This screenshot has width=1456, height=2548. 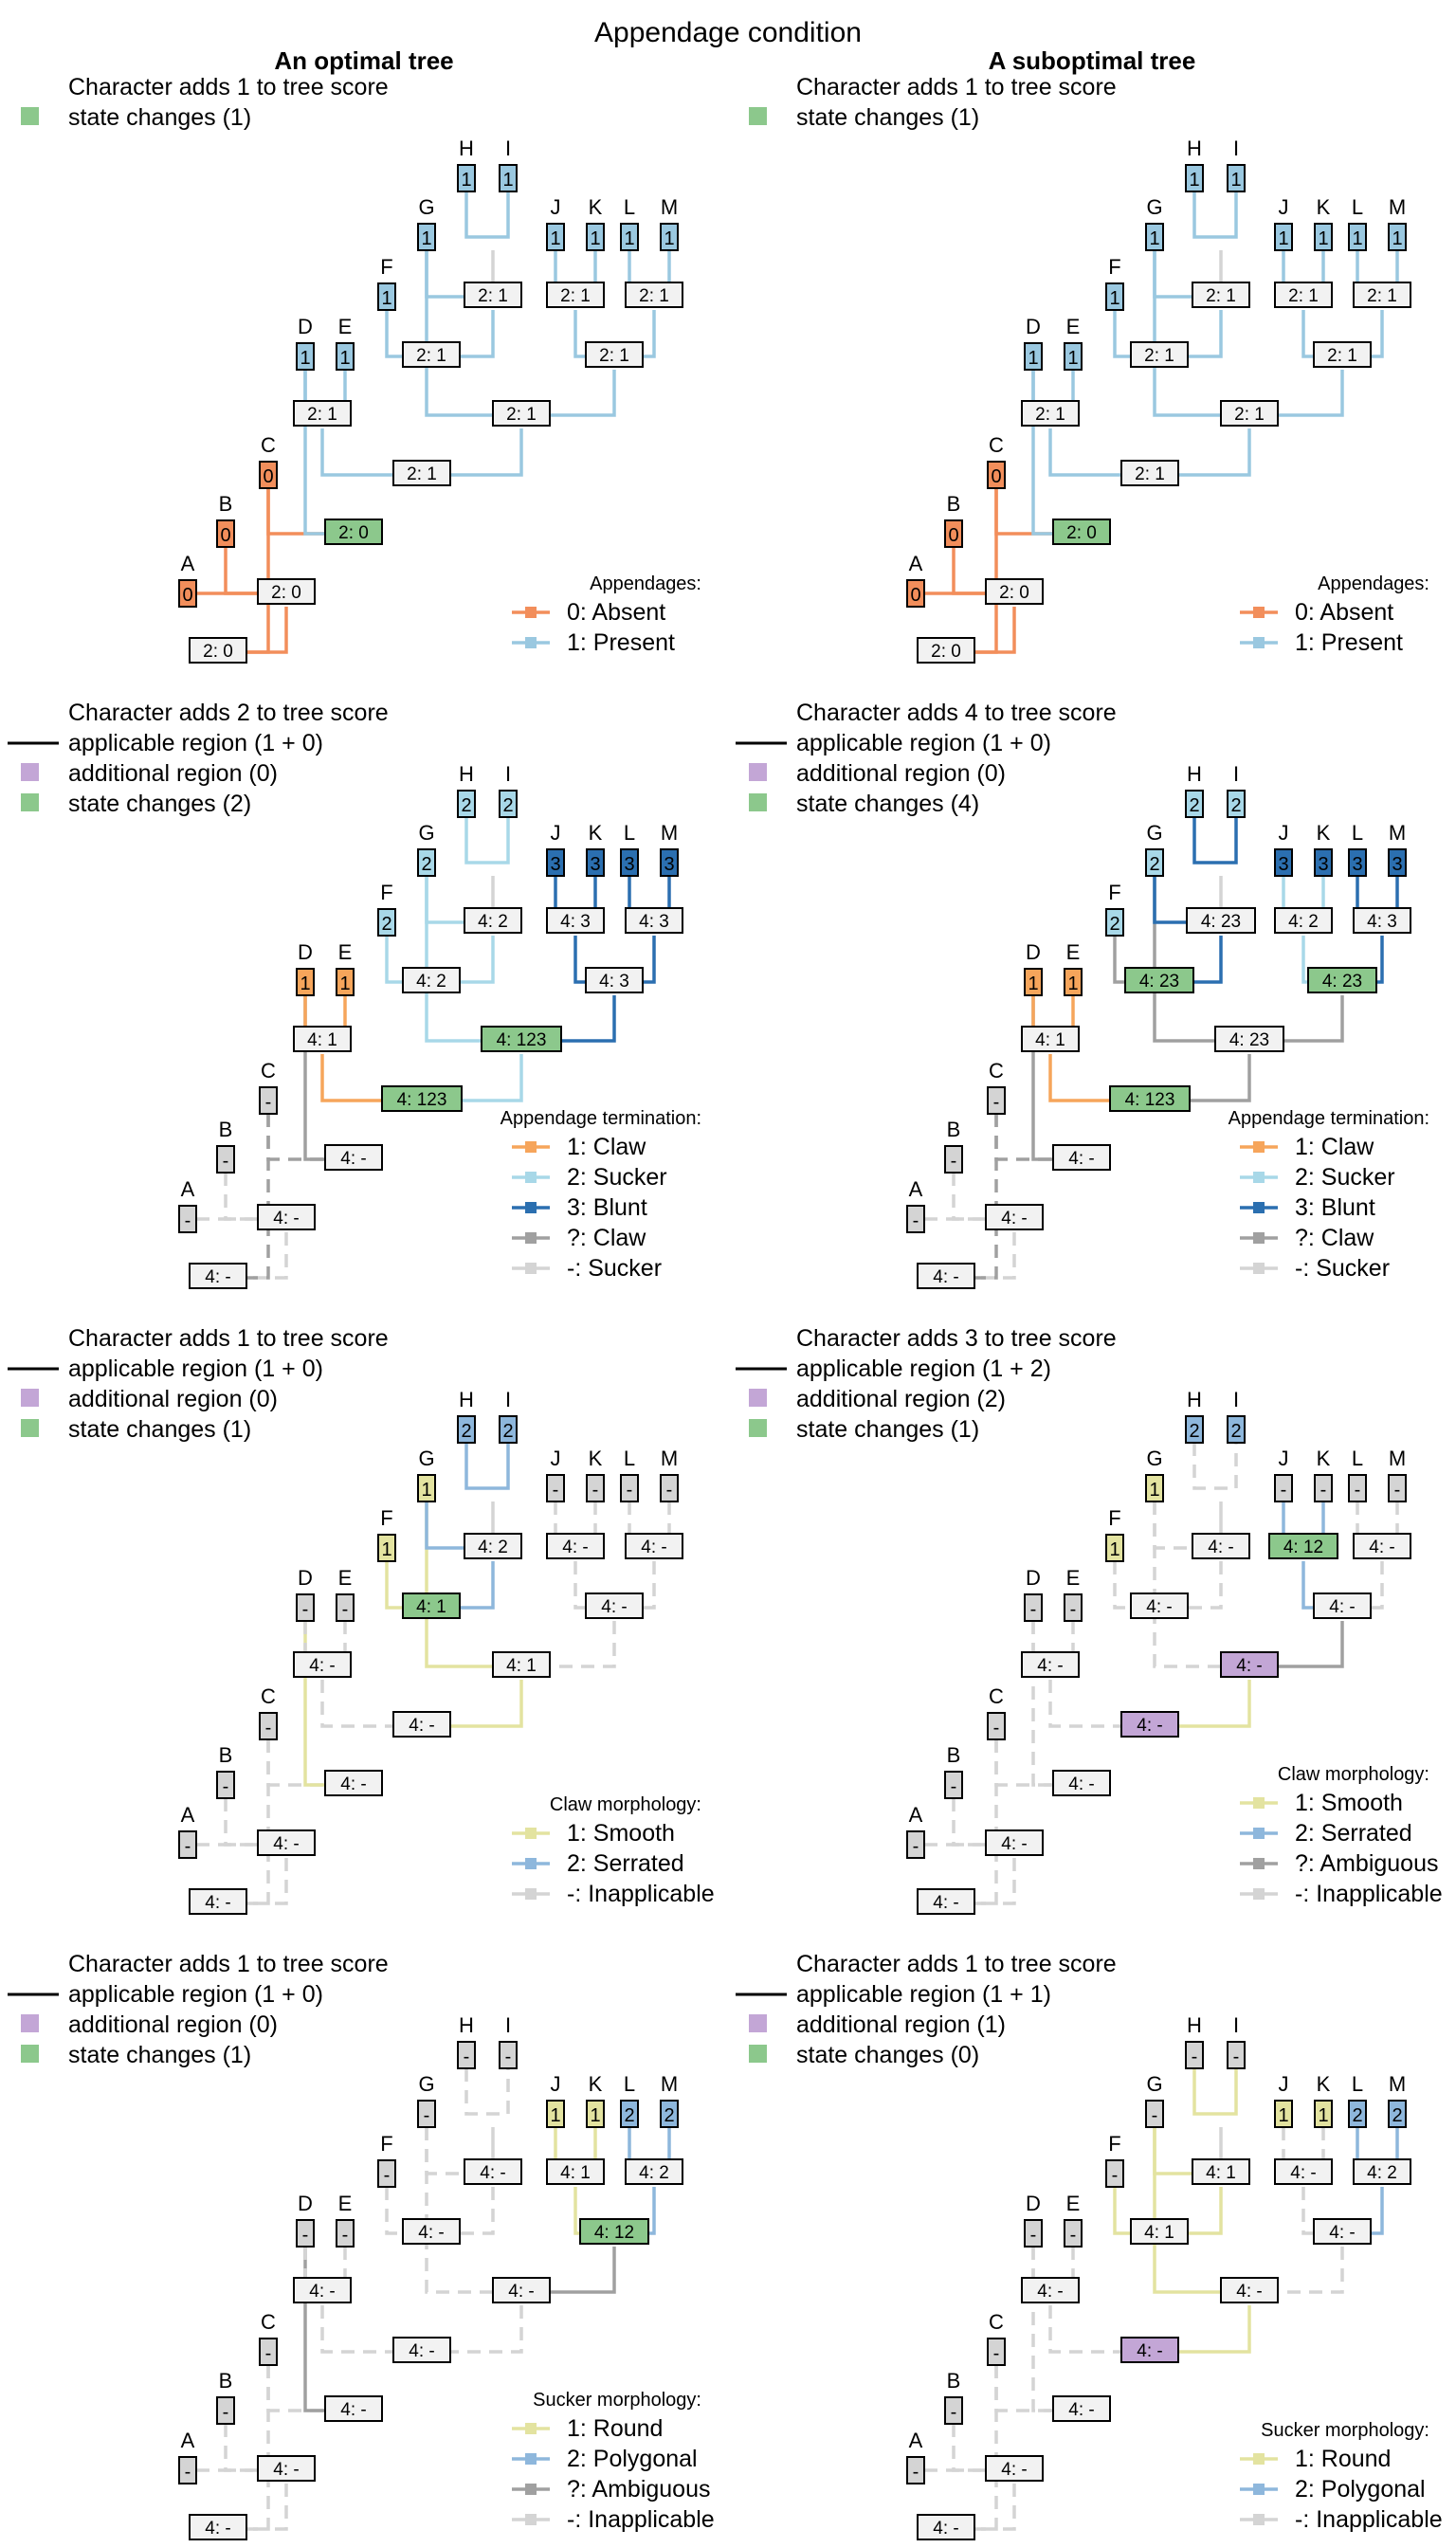 What do you see at coordinates (600, 1118) in the screenshot?
I see `legend-title: Appendage termination:` at bounding box center [600, 1118].